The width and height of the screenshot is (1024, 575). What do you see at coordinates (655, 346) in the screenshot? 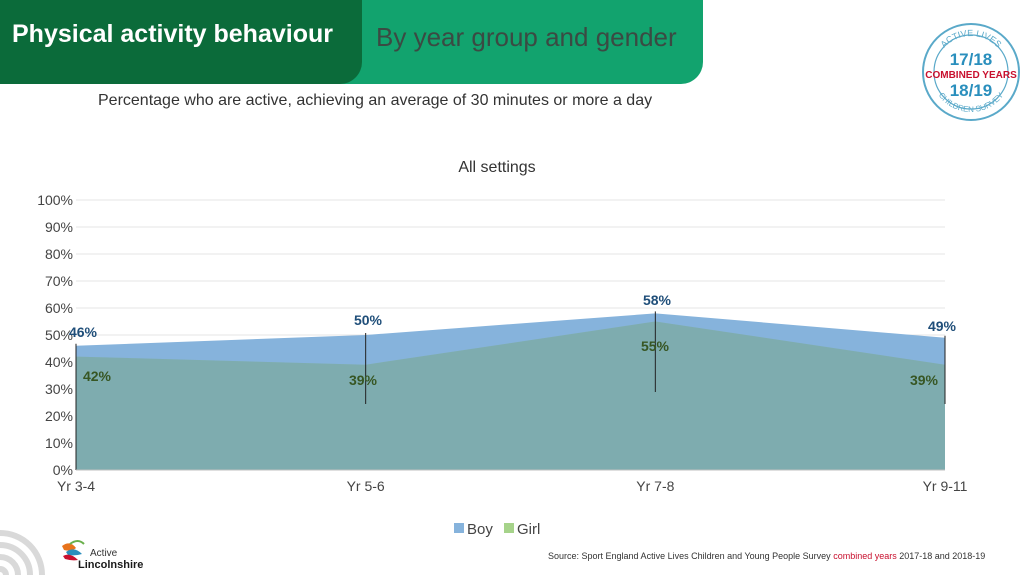
I see `data-label-girl: 55%` at bounding box center [655, 346].